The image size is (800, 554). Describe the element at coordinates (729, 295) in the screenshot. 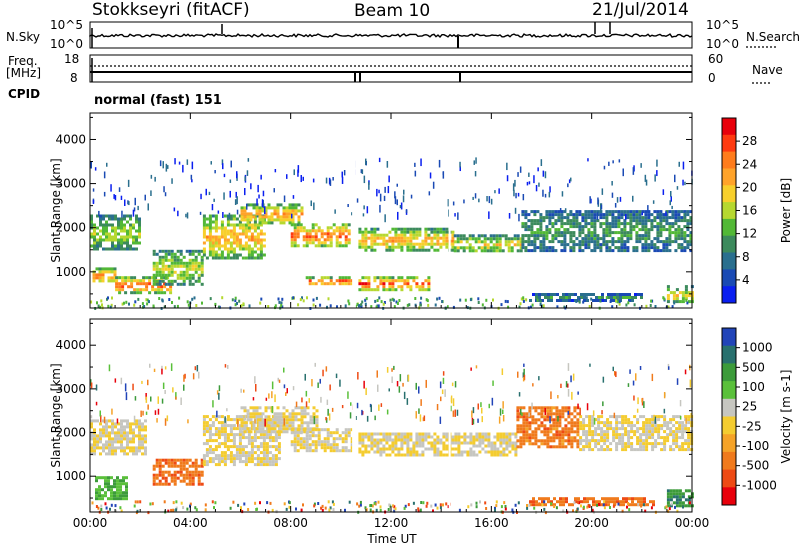

I see `colorbar-segment` at that location.